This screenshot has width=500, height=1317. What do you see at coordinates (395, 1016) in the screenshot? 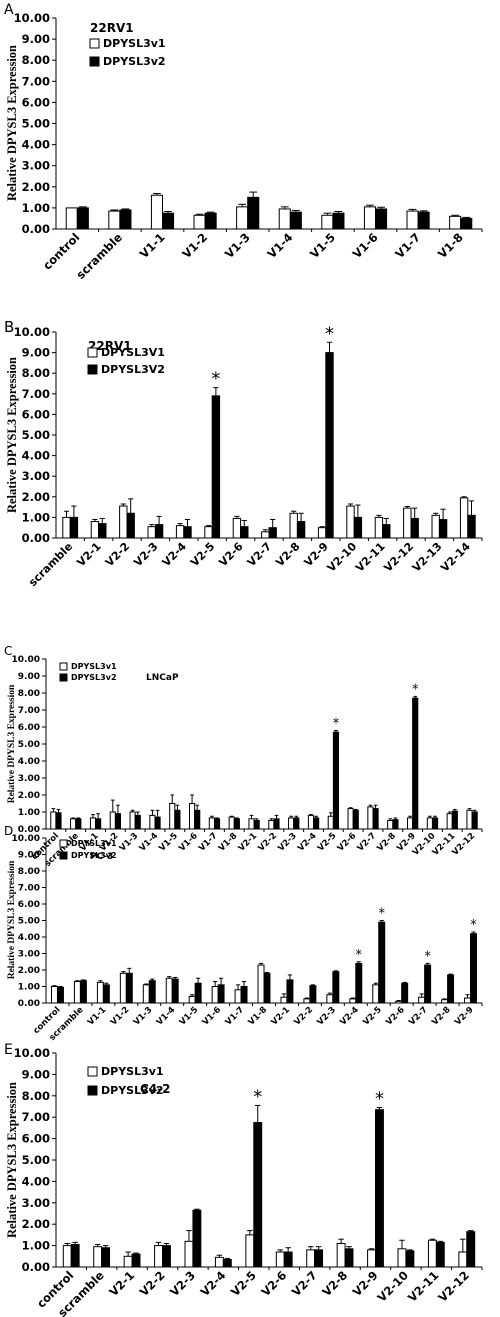
I see `x-tick-label: V2-6` at bounding box center [395, 1016].